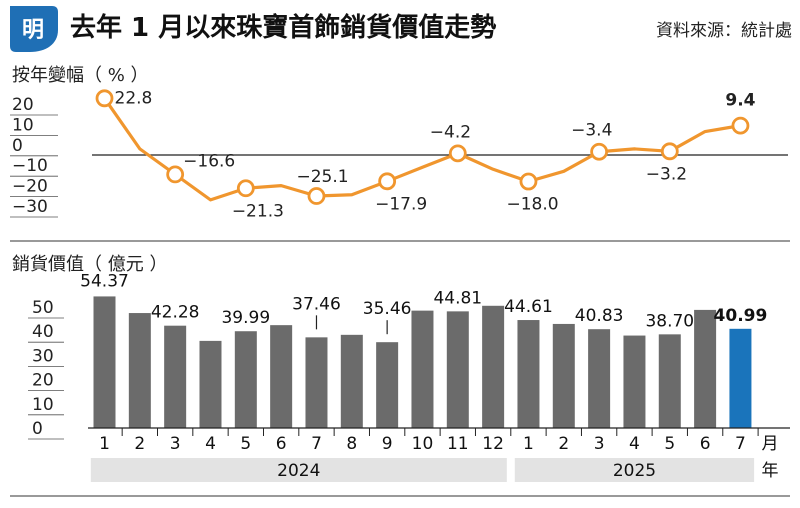  What do you see at coordinates (458, 444) in the screenshot?
I see `x-tick-label: 11` at bounding box center [458, 444].